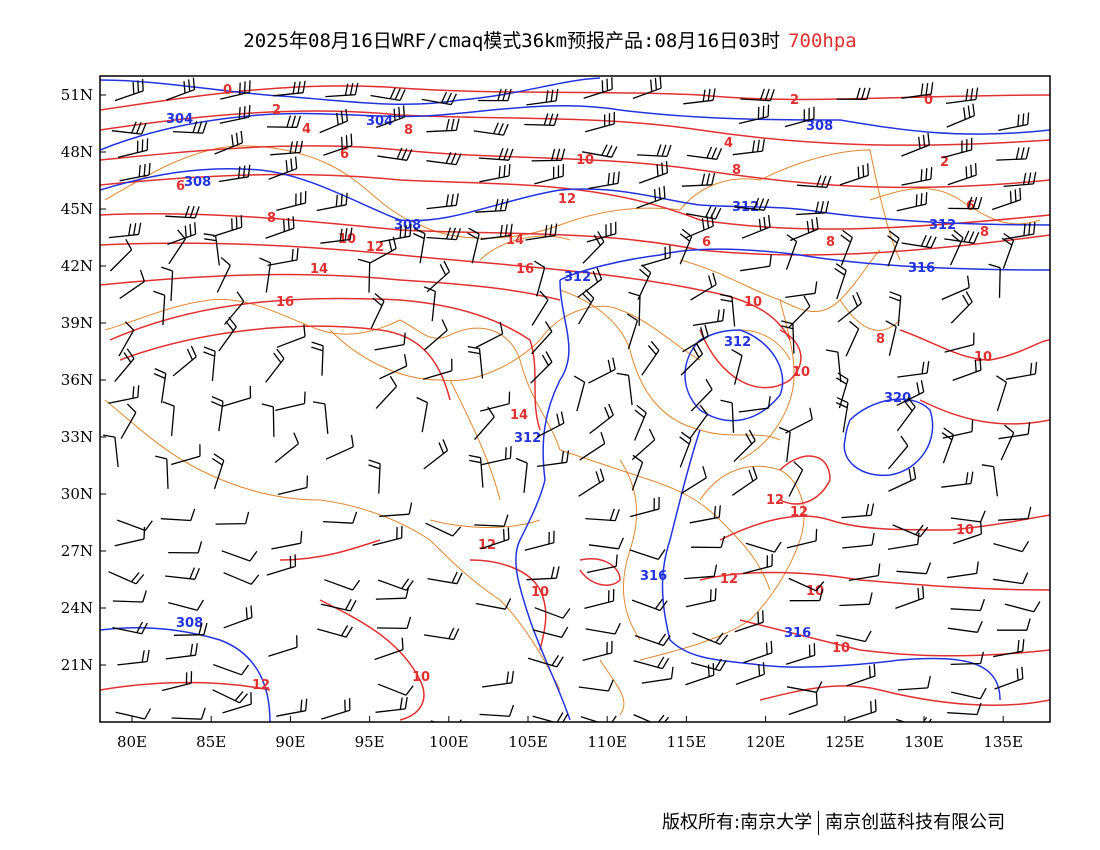 This screenshot has height=850, width=1100. Describe the element at coordinates (944, 162) in the screenshot. I see `temp-label: 2` at that location.